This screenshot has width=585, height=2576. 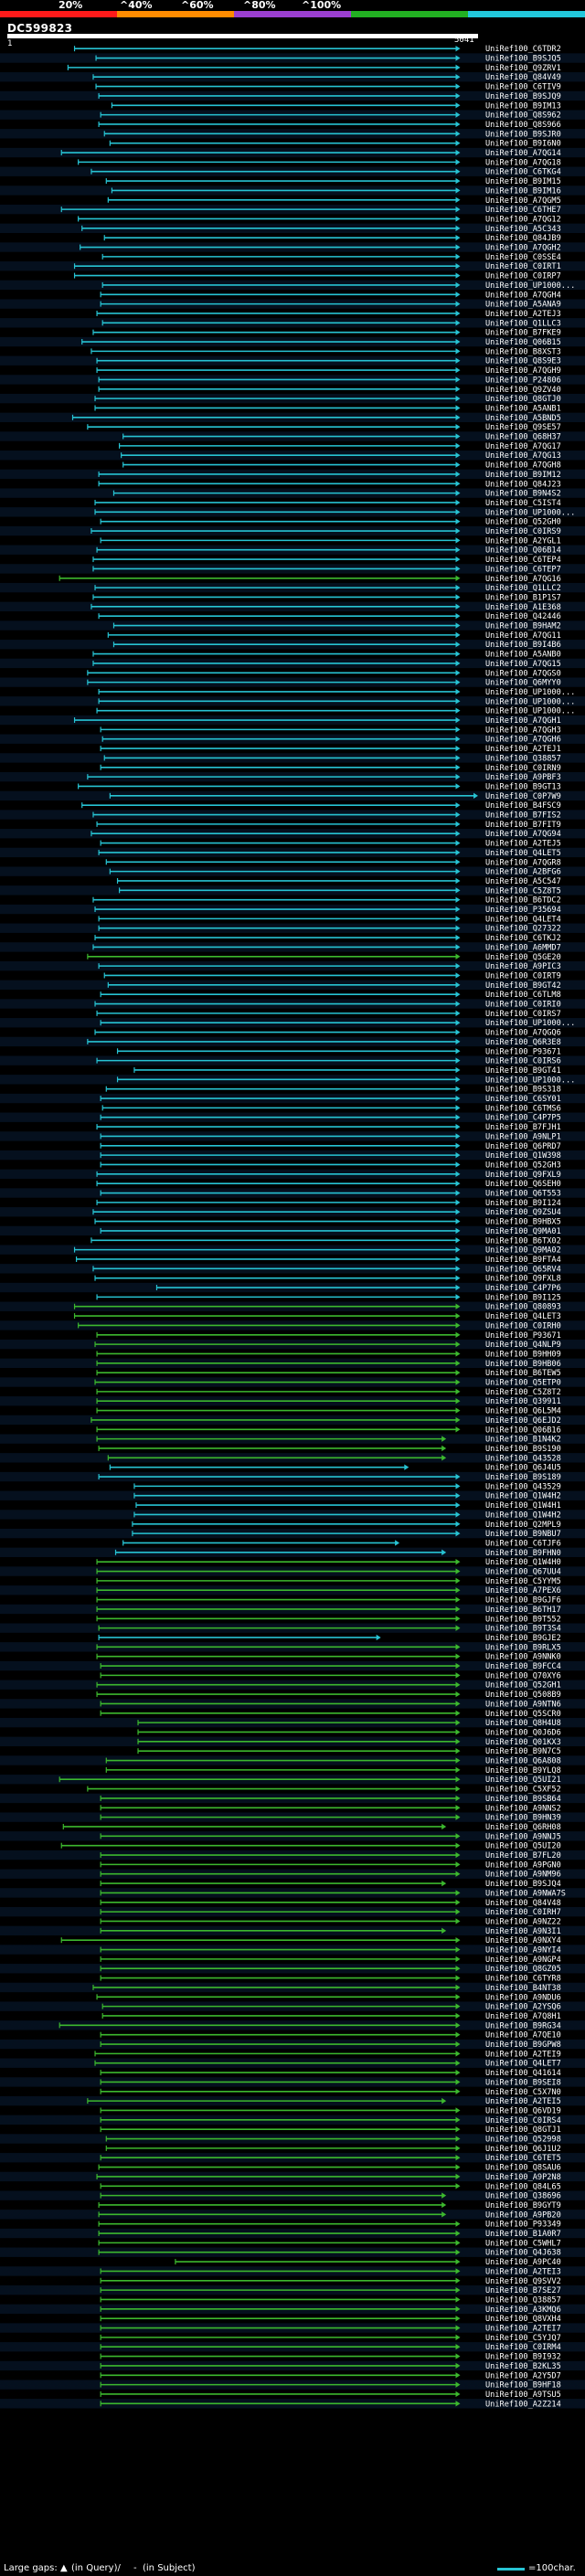 I want to click on hit-label: UniRef100_Q6L5M4, so click(x=523, y=1411).